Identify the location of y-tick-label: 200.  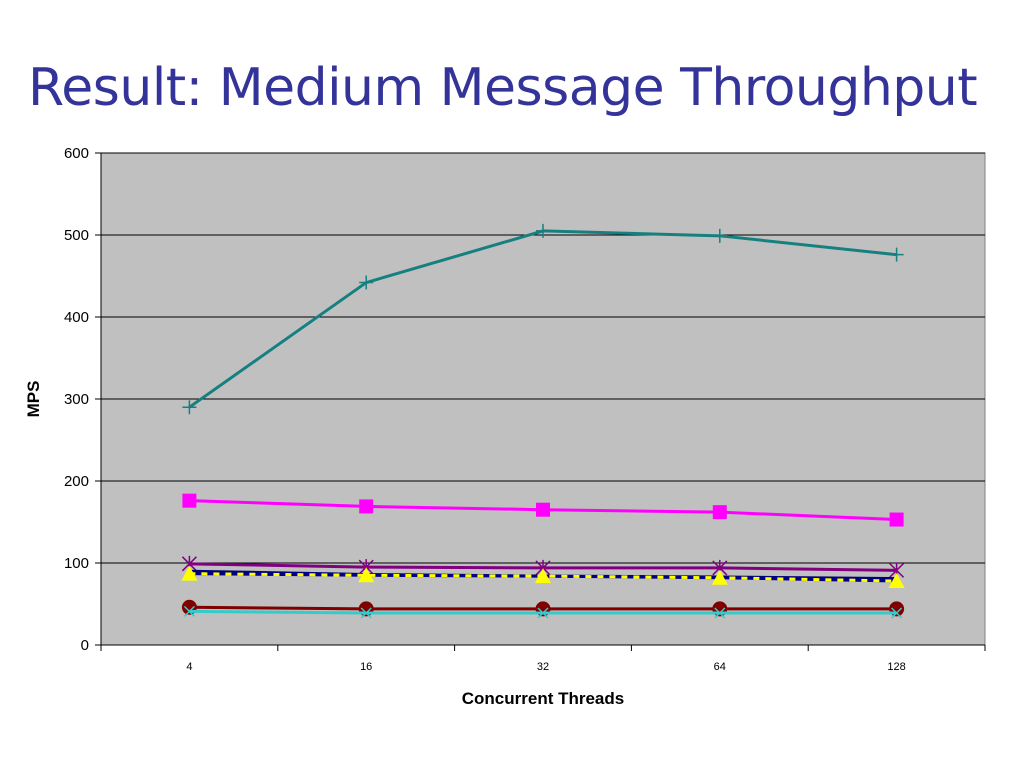
(76, 481).